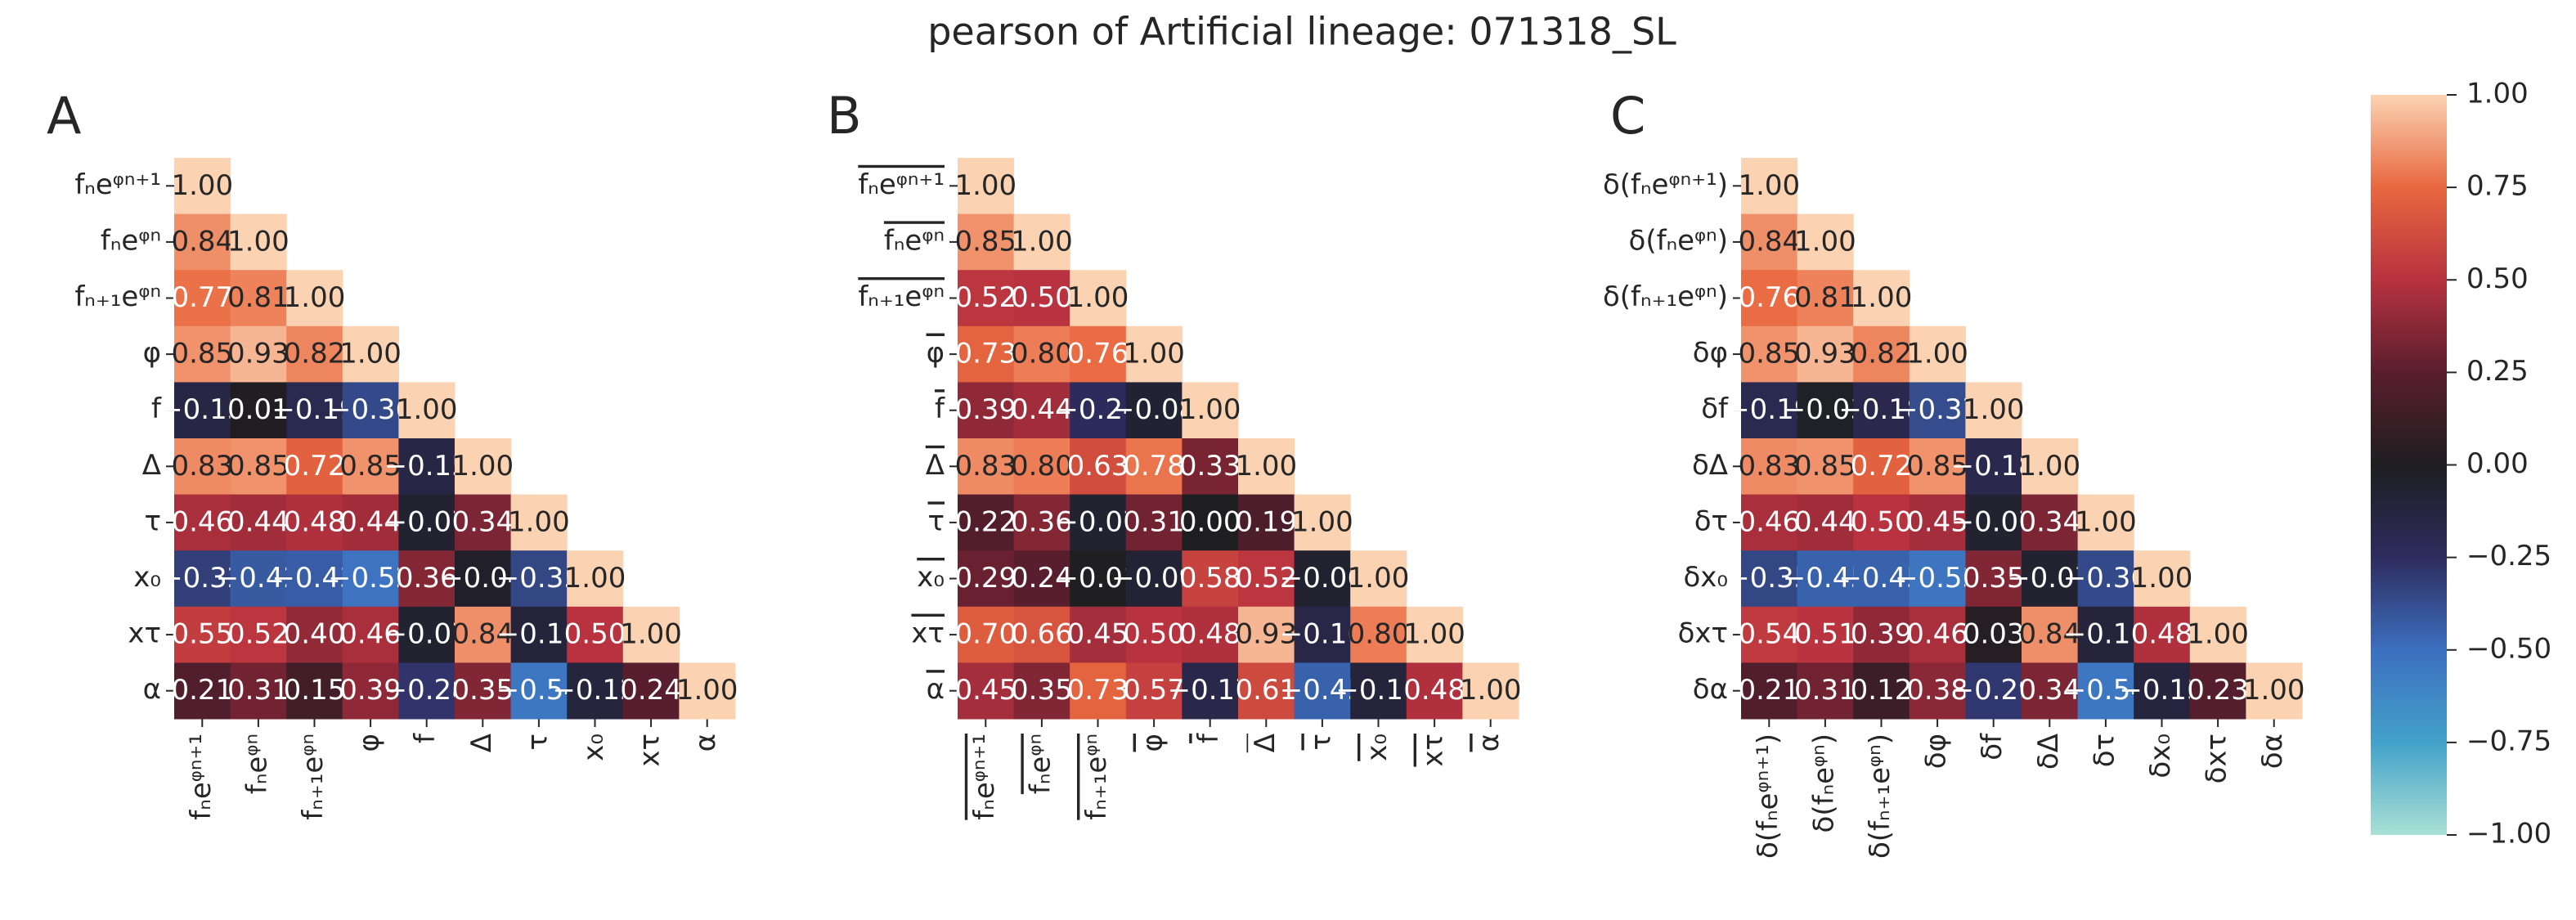 The image size is (2576, 920). I want to click on y-tick-label: φ, so click(152, 353).